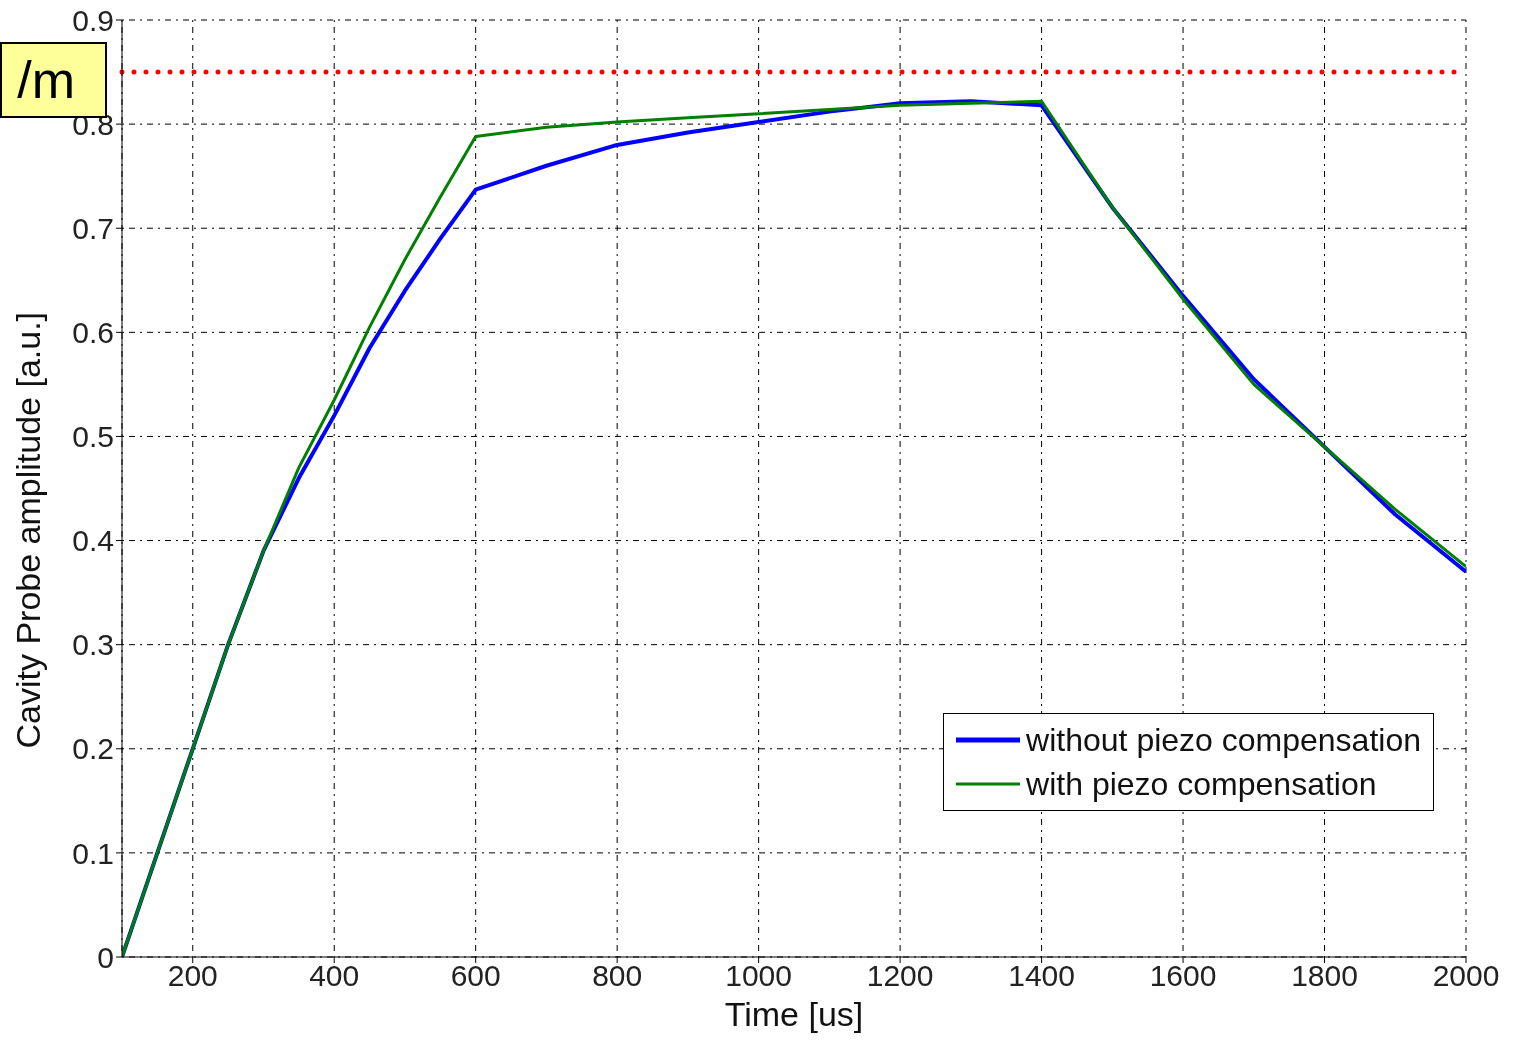 The image size is (1514, 1049). Describe the element at coordinates (93, 437) in the screenshot. I see `y-tick-label: 0.5` at that location.